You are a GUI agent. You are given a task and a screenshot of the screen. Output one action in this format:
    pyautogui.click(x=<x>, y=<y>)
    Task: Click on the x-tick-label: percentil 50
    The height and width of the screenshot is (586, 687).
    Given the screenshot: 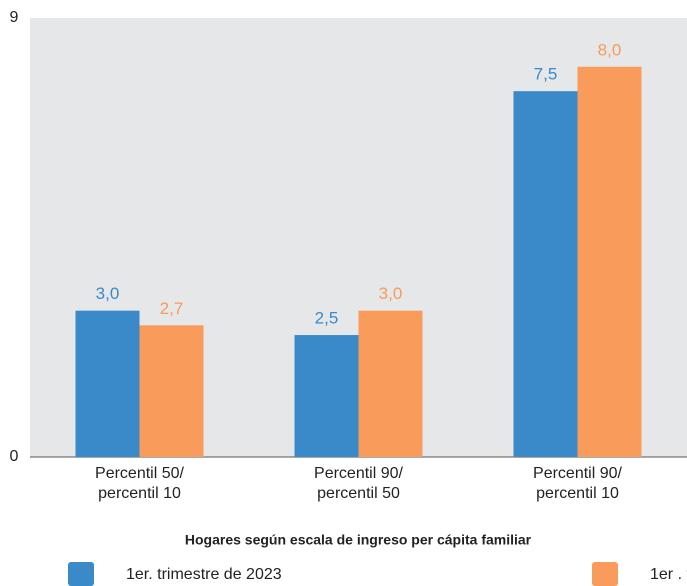 What is the action you would take?
    pyautogui.click(x=358, y=493)
    